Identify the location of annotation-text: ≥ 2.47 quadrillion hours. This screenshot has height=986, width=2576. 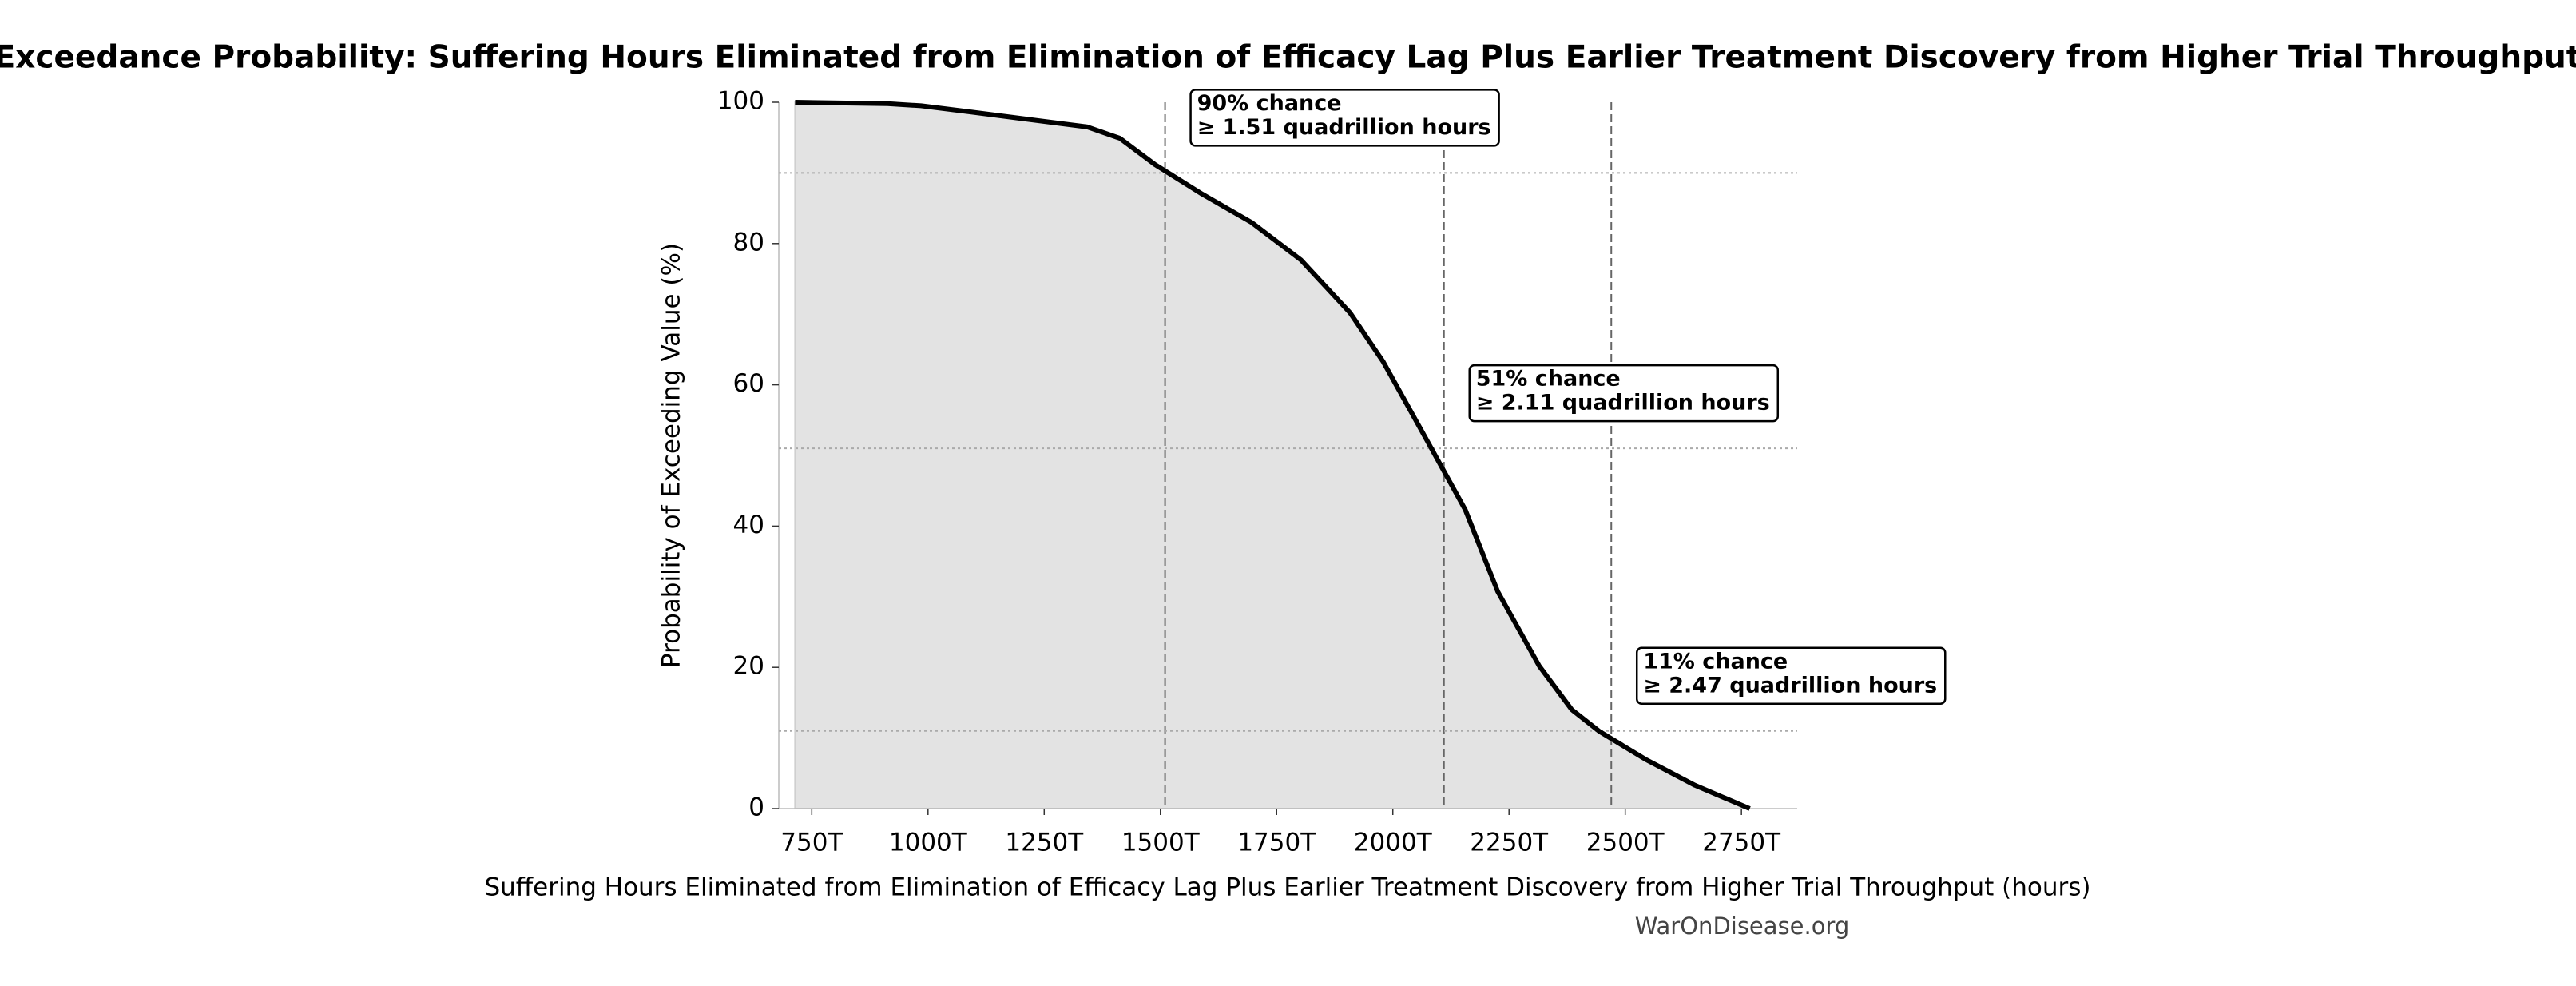
(1790, 685).